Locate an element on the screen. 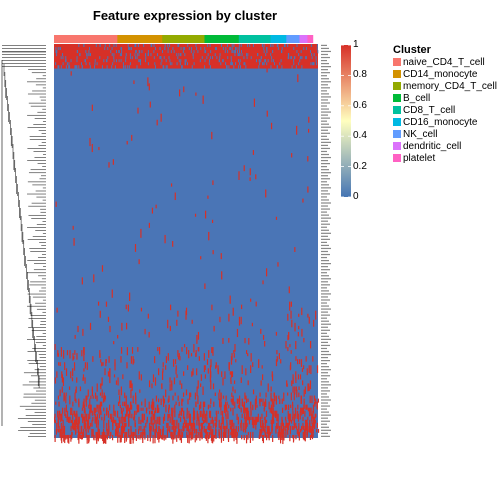 The height and width of the screenshot is (504, 504). legend-swatch is located at coordinates (397, 146).